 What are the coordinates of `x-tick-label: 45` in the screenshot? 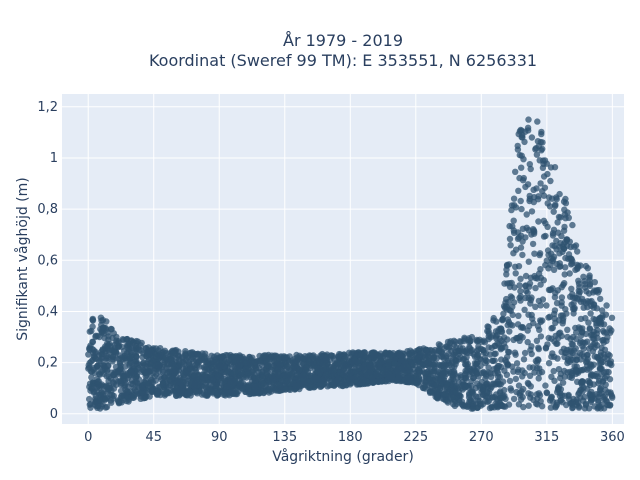 It's located at (153, 437).